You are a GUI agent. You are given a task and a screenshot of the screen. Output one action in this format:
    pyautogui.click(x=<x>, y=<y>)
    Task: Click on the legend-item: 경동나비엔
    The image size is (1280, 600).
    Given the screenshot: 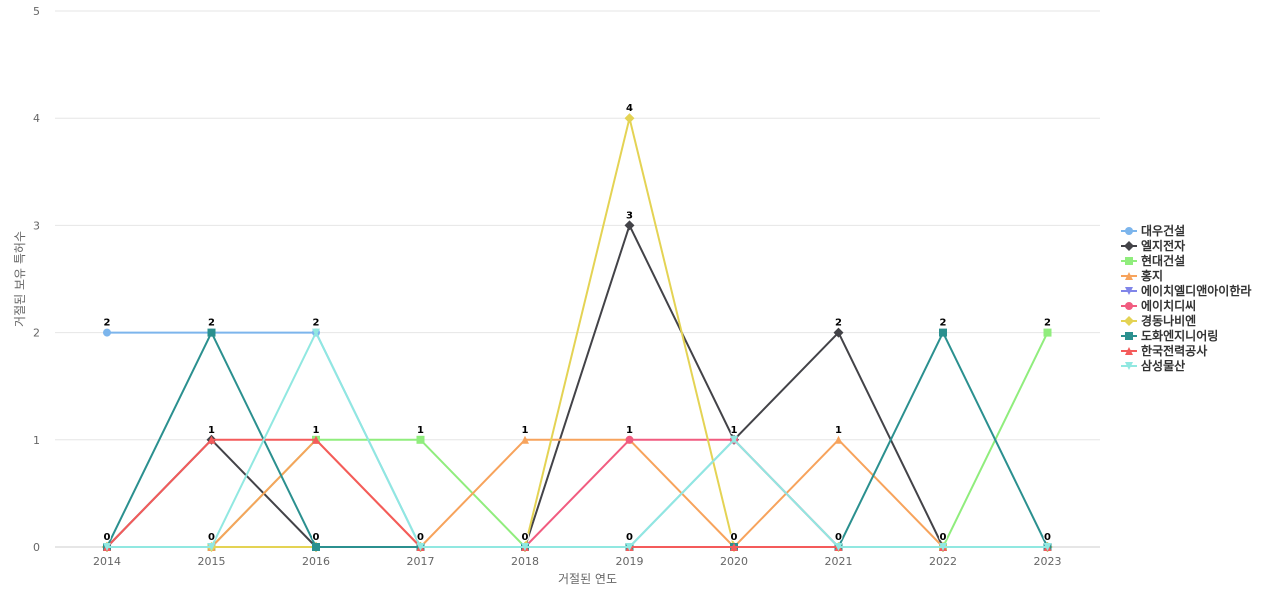 What is the action you would take?
    pyautogui.click(x=1158, y=320)
    